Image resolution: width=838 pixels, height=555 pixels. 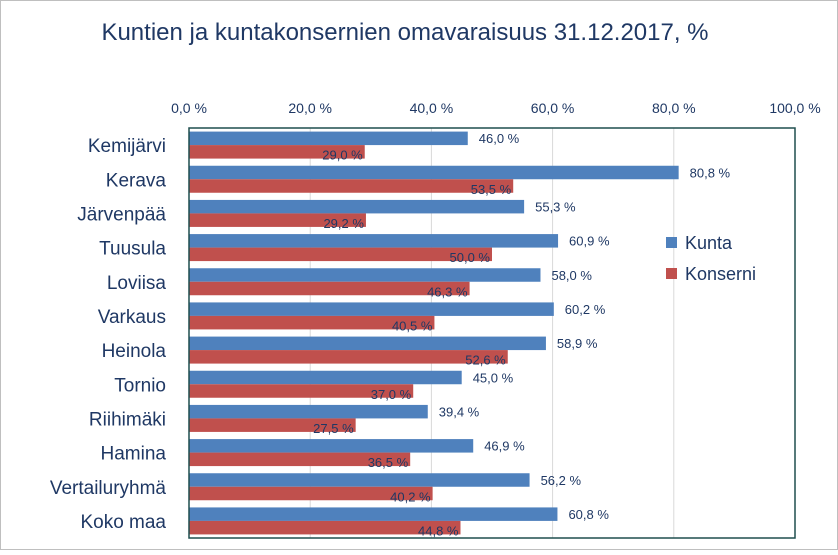 I want to click on data-label-konserni: 40,5 %, so click(x=412, y=325).